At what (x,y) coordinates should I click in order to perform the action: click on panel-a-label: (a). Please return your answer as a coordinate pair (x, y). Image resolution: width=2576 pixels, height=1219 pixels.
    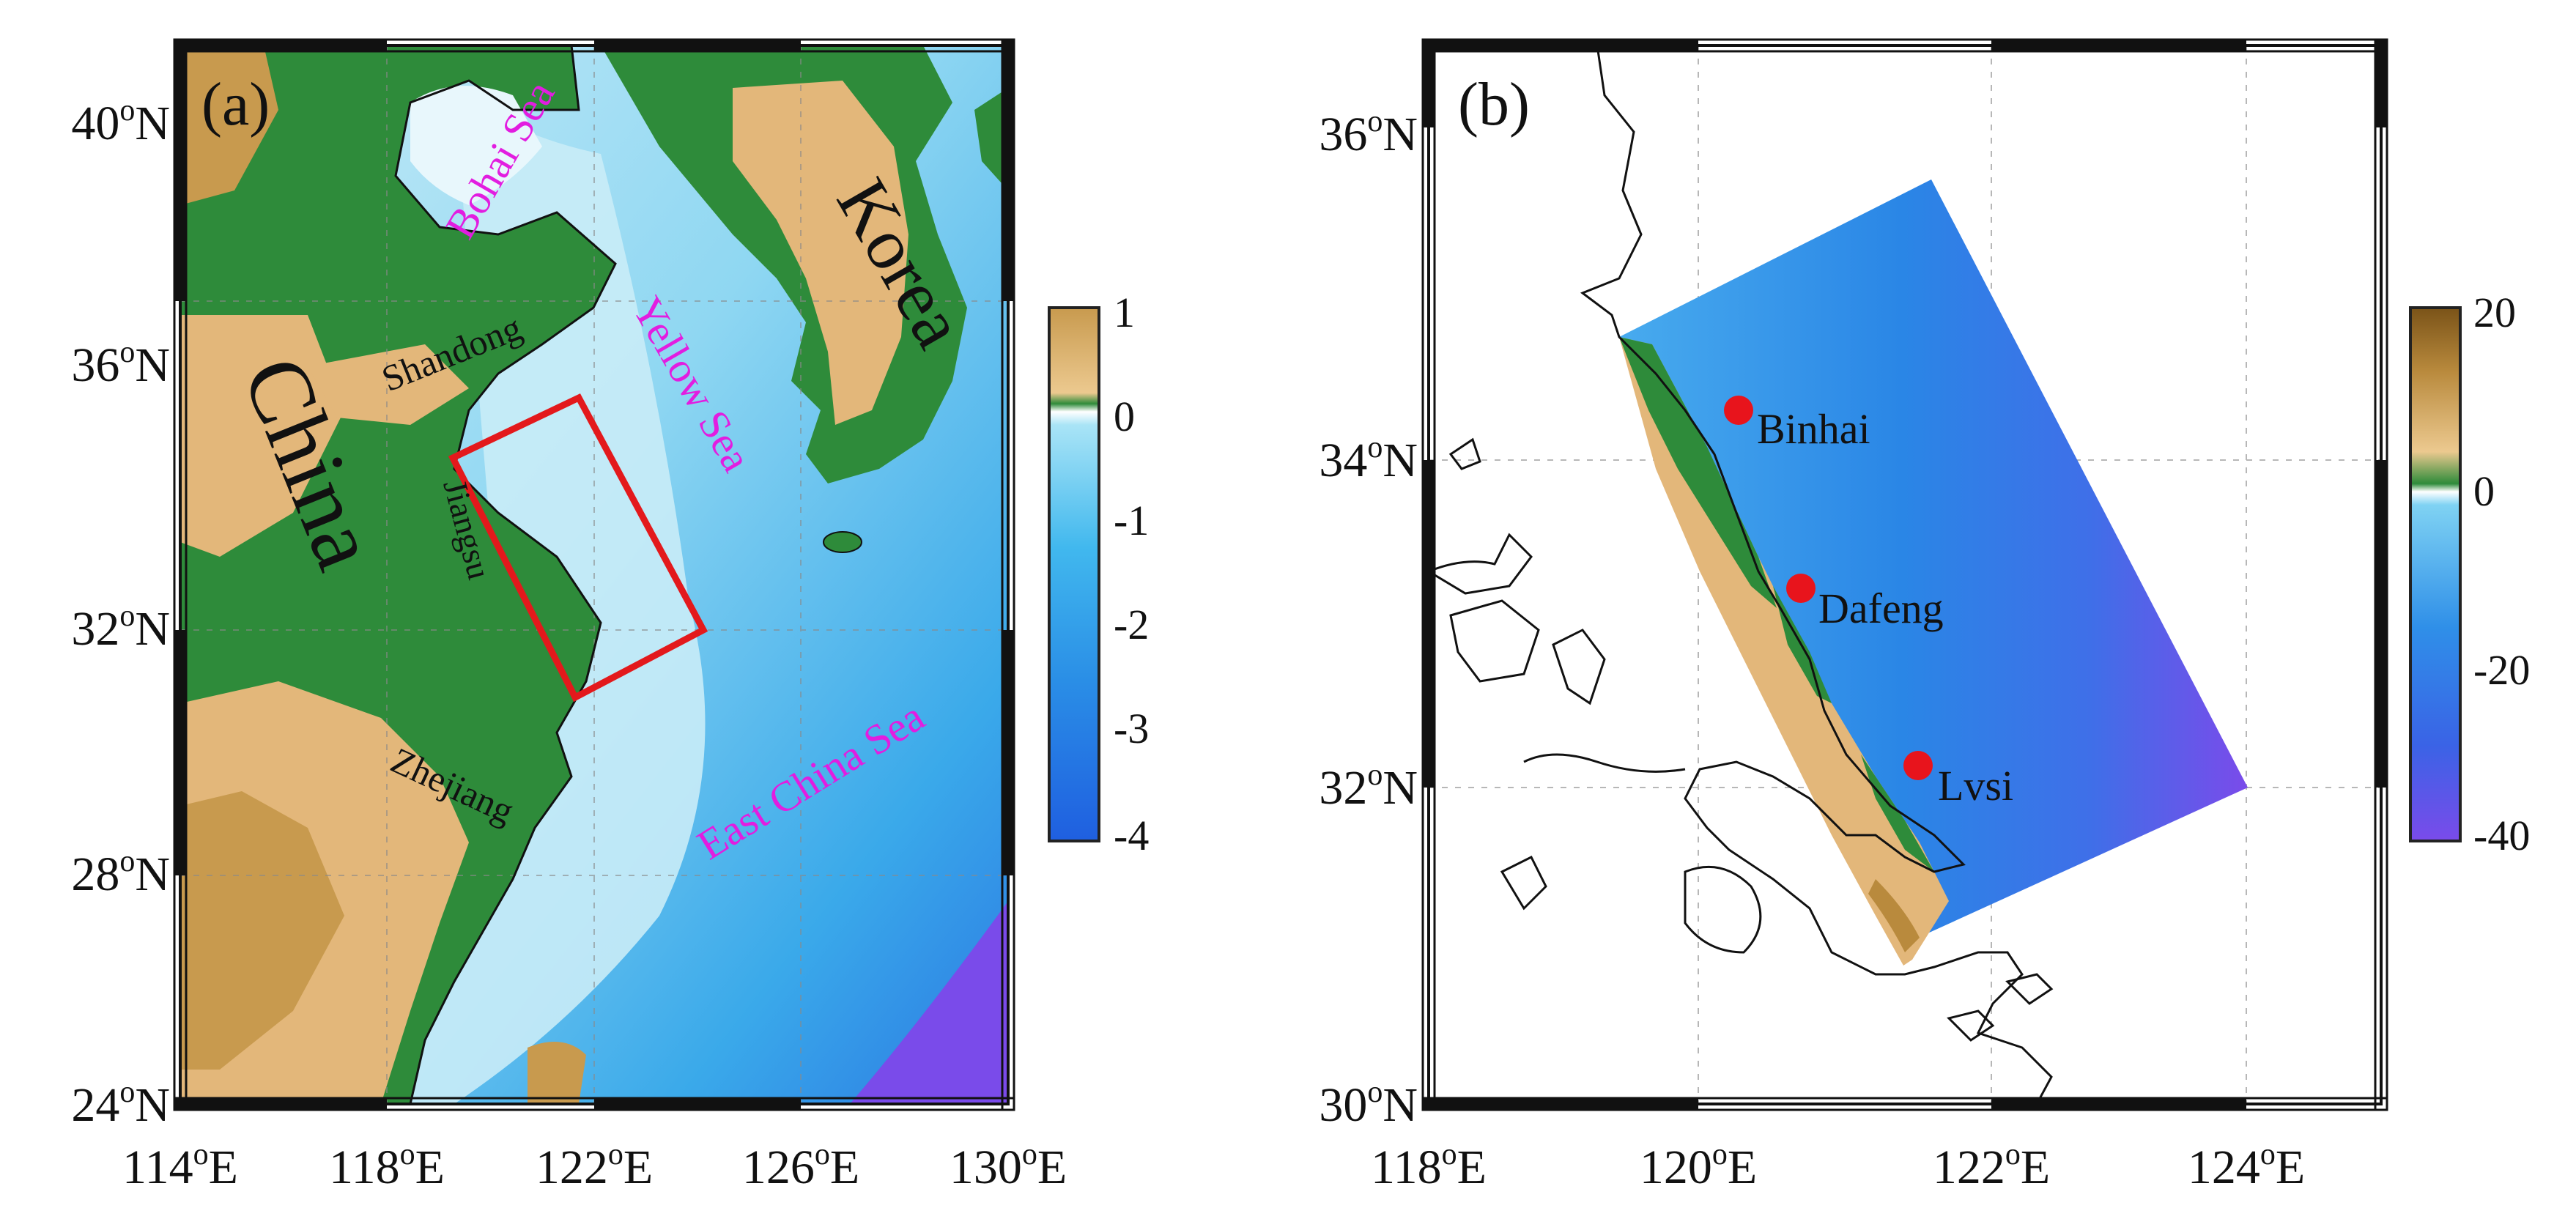
    Looking at the image, I should click on (235, 104).